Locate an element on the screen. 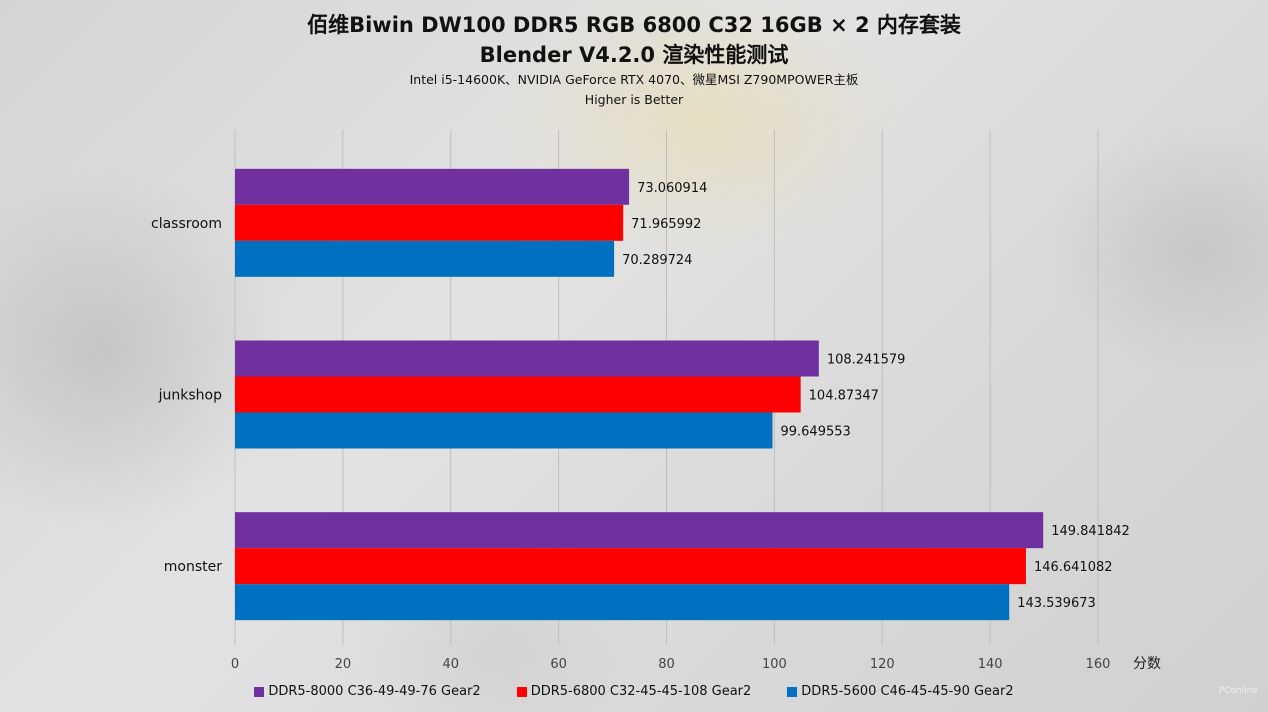  data-label-junkshop-series-1: 108.241579 is located at coordinates (866, 360).